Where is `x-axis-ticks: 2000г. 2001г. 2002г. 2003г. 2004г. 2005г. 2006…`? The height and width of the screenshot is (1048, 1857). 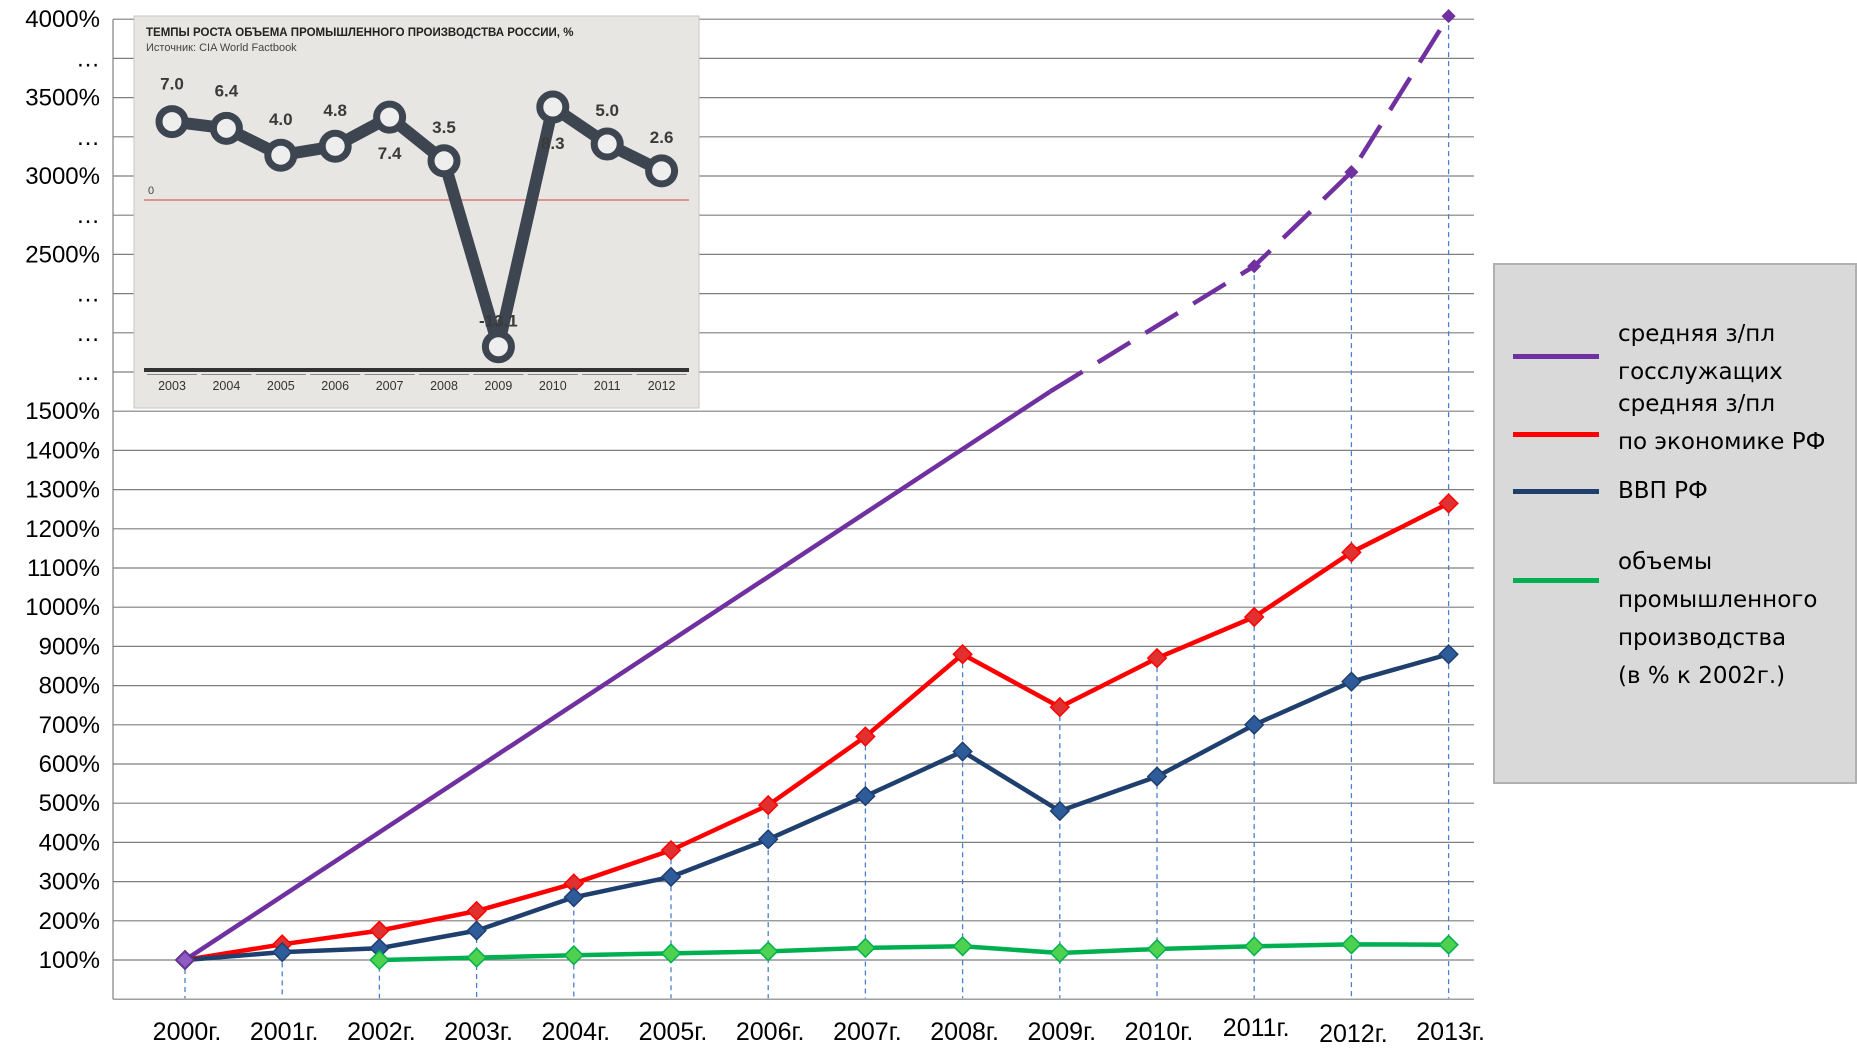
x-axis-ticks: 2000г. 2001г. 2002г. 2003г. 2004г. 2005г. 2006… is located at coordinates (819, 1031).